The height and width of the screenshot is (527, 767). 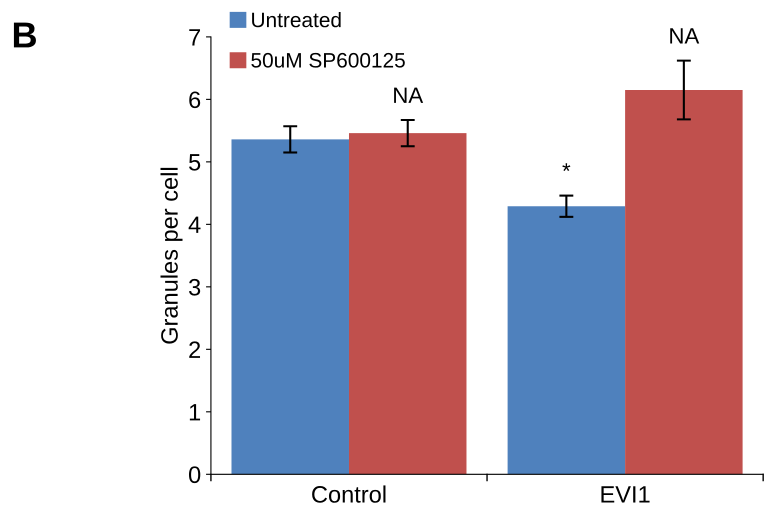 What do you see at coordinates (194, 224) in the screenshot?
I see `y-tick-label: 4` at bounding box center [194, 224].